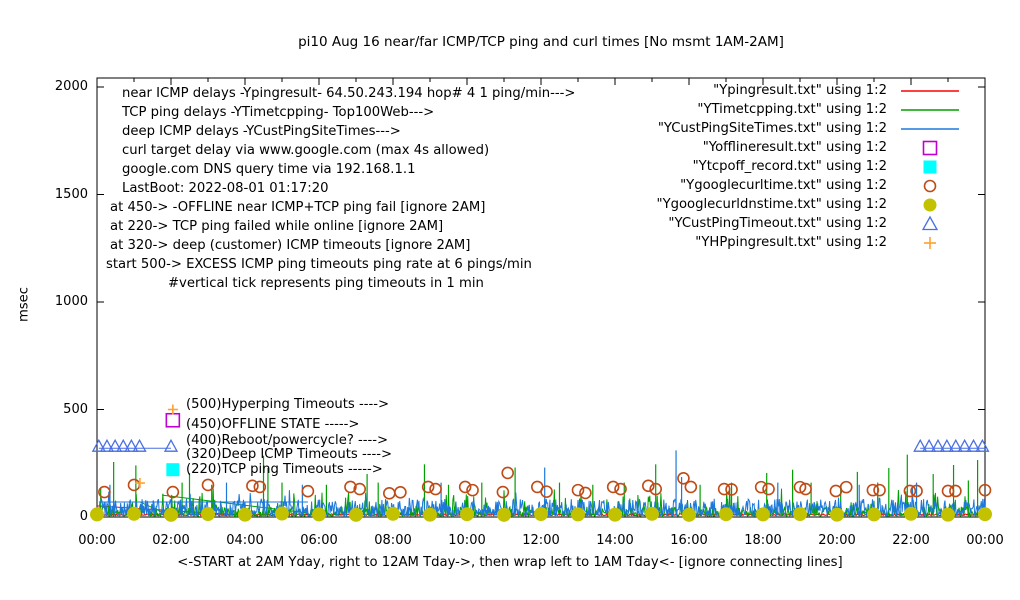 The height and width of the screenshot is (600, 1020). I want to click on x-tick-label-6: 12:00, so click(541, 540).